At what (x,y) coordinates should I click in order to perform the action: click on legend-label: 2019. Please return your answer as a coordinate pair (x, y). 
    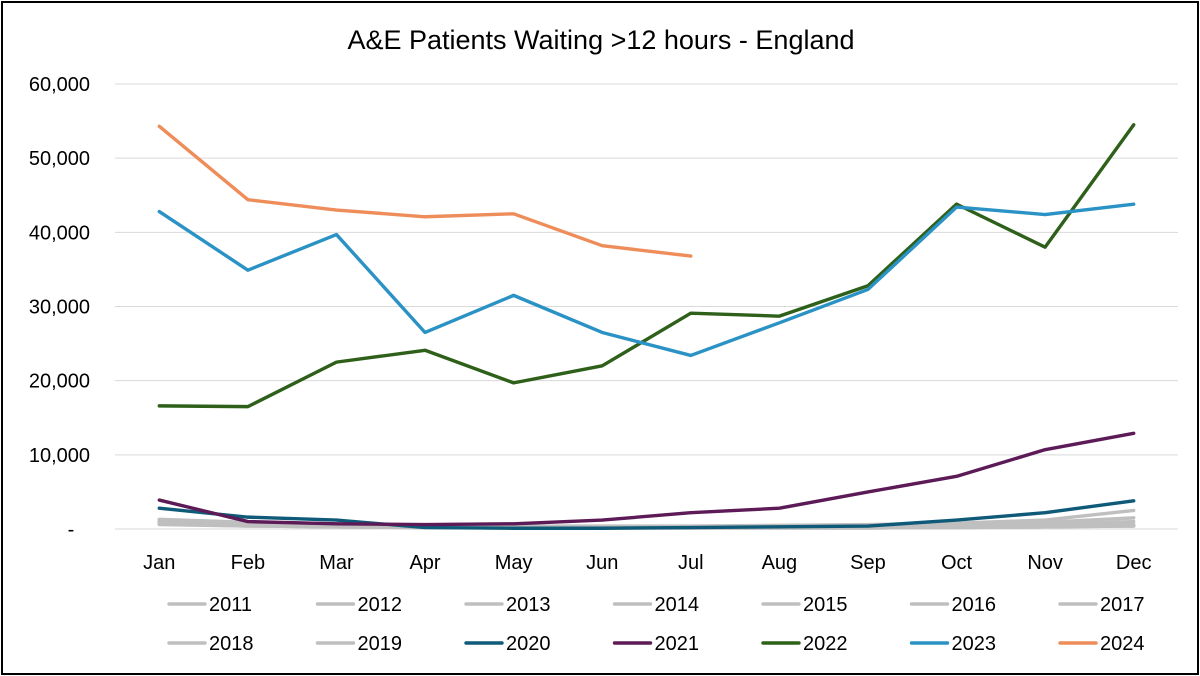
    Looking at the image, I should click on (380, 644).